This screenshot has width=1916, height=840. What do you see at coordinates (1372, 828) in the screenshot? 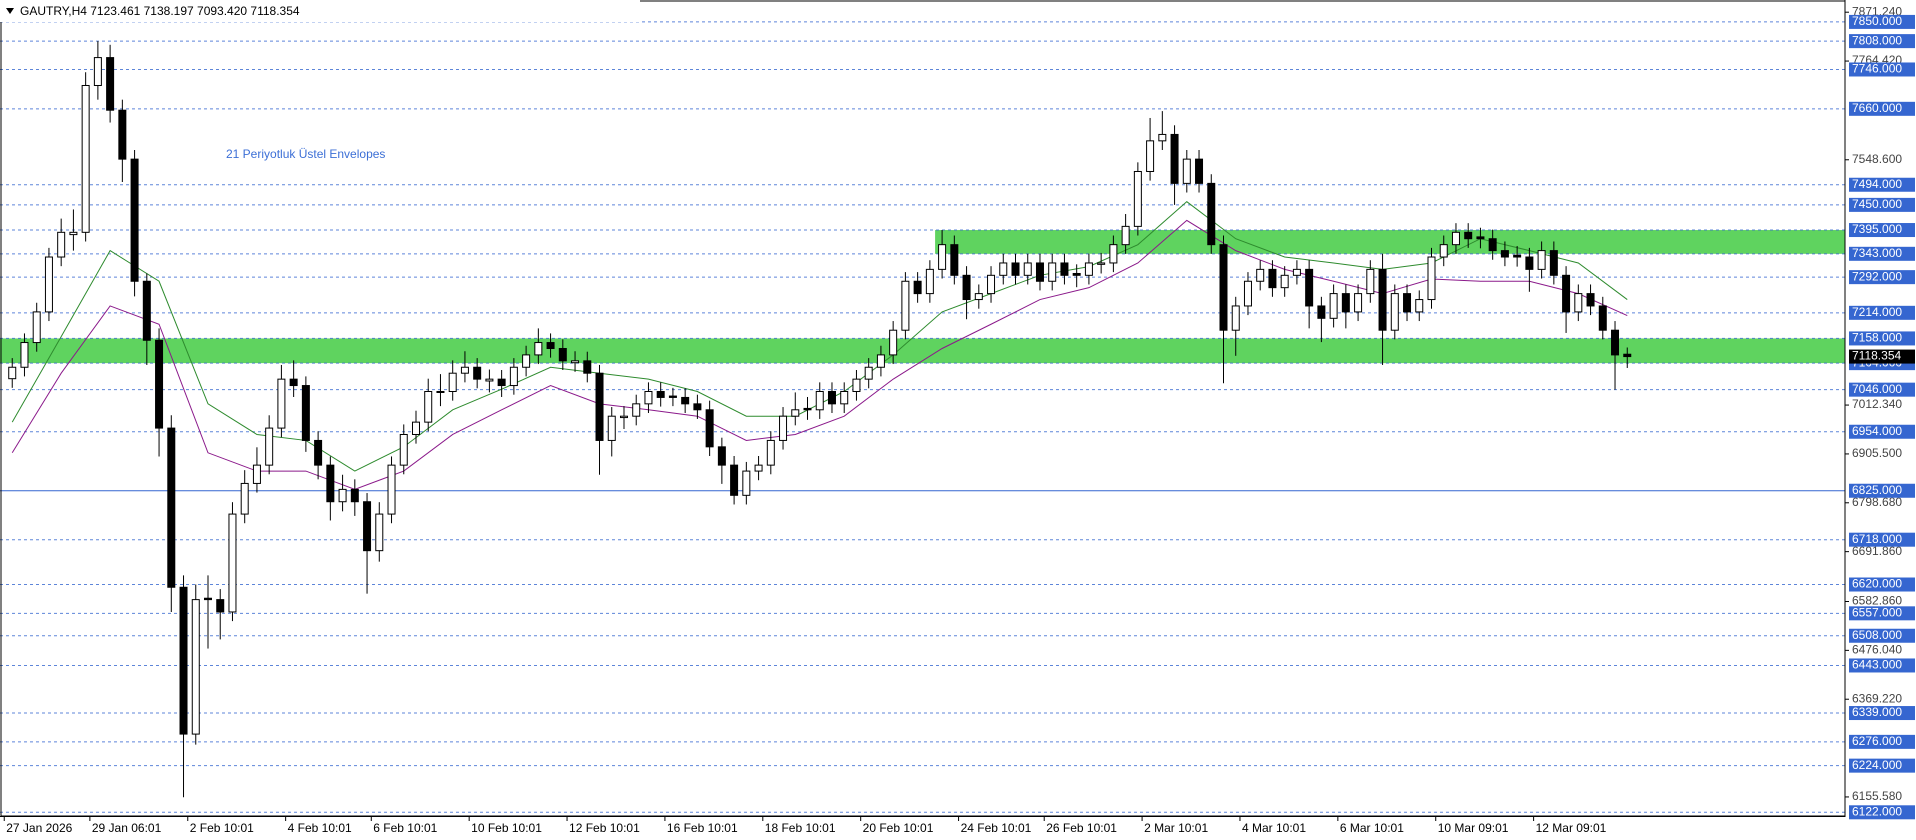
I see `x-tick-label: 6 Mar 10:01` at bounding box center [1372, 828].